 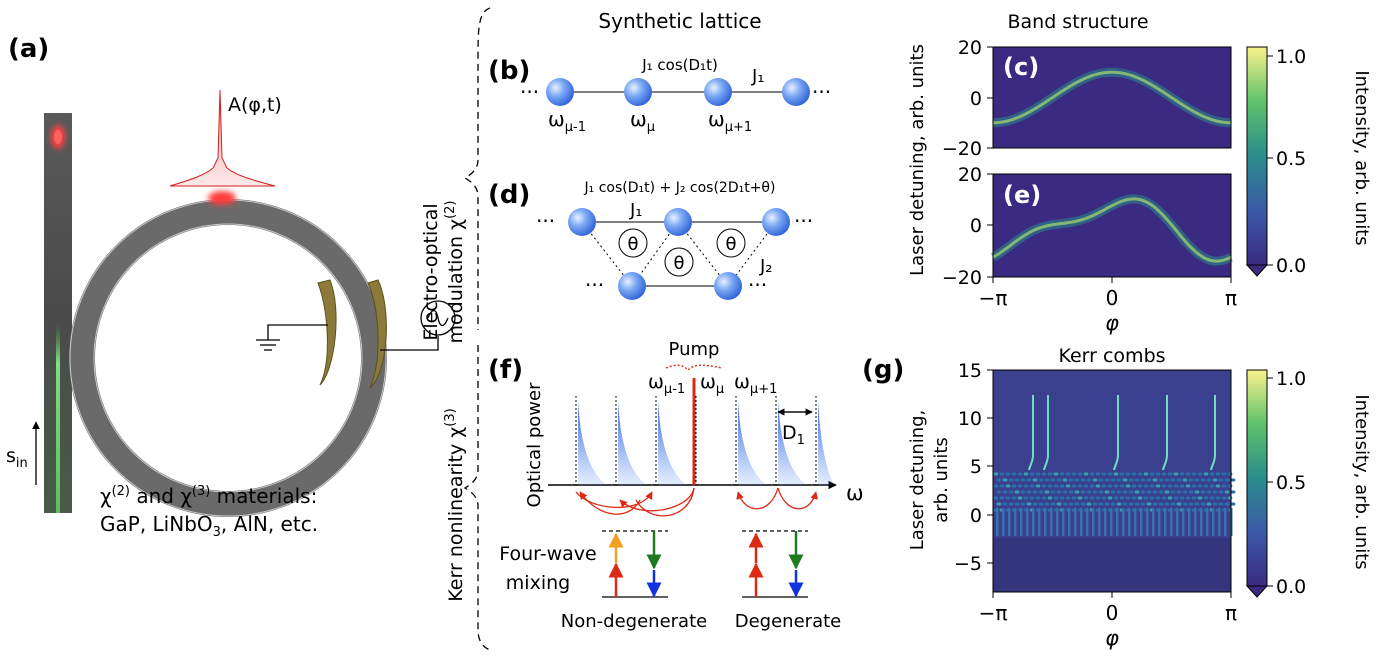 What do you see at coordinates (917, 160) in the screenshot?
I see `band-ylabel: Laser detuning, arb. units` at bounding box center [917, 160].